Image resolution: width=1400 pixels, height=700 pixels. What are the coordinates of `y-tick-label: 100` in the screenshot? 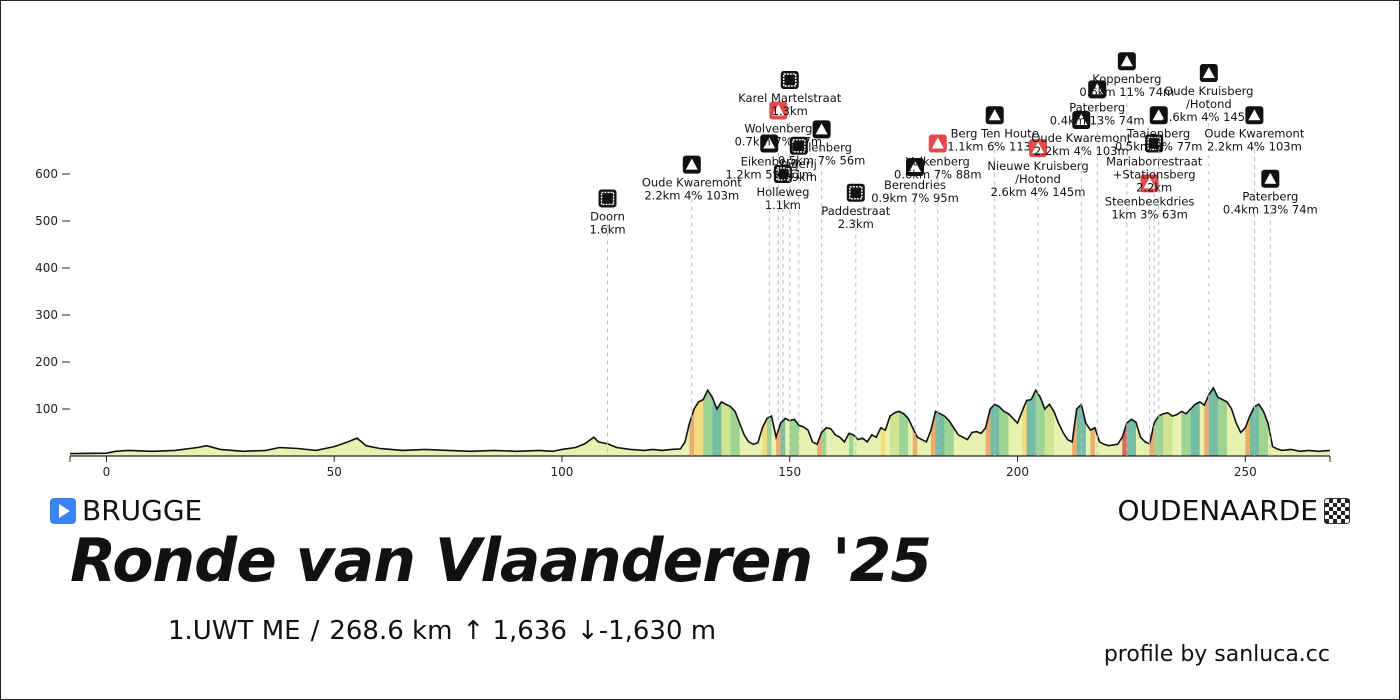 It's located at (46, 409).